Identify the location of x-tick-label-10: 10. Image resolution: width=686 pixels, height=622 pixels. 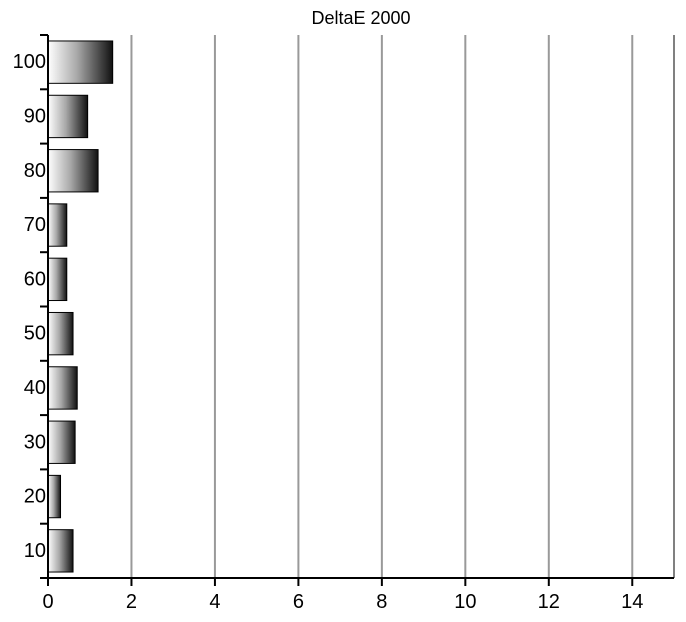
(465, 602).